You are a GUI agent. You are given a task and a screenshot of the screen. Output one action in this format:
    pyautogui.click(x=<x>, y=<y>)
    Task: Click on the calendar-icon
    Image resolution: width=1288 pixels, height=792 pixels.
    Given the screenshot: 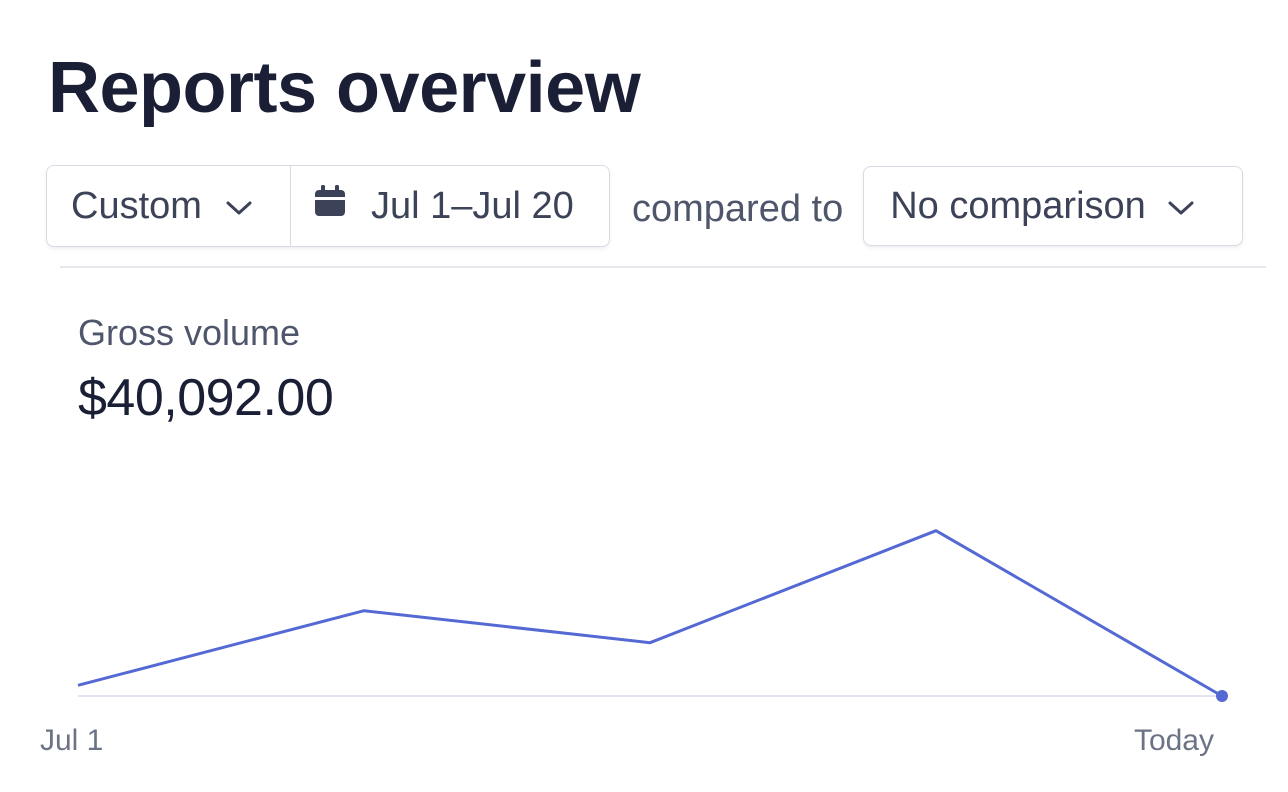 What is the action you would take?
    pyautogui.click(x=330, y=206)
    